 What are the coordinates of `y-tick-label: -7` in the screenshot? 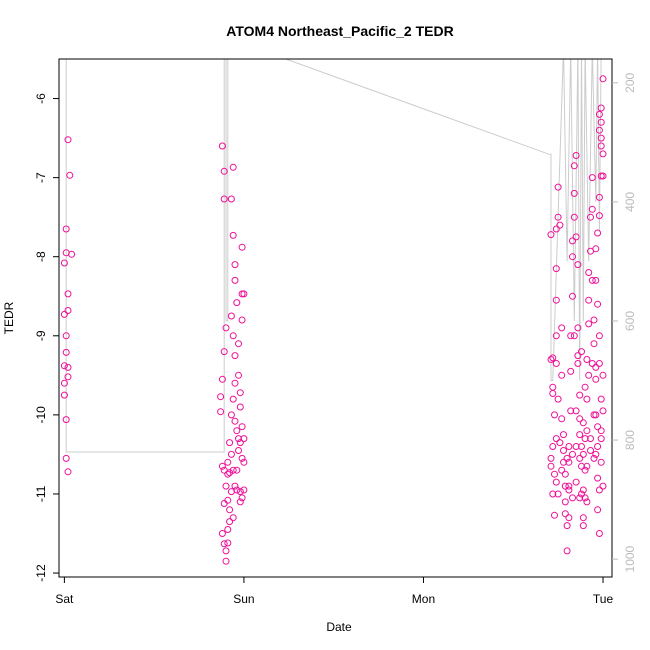 It's located at (41, 177).